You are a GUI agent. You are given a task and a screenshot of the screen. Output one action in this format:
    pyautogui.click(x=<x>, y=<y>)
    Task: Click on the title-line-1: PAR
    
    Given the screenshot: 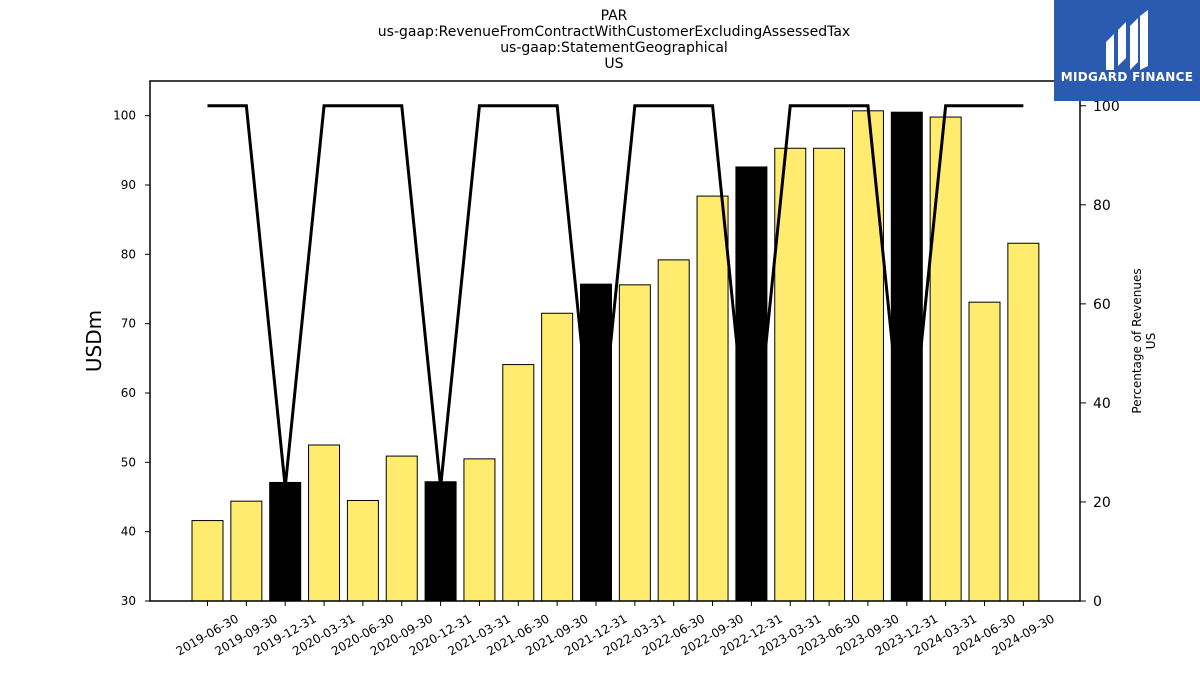 What is the action you would take?
    pyautogui.click(x=614, y=16)
    